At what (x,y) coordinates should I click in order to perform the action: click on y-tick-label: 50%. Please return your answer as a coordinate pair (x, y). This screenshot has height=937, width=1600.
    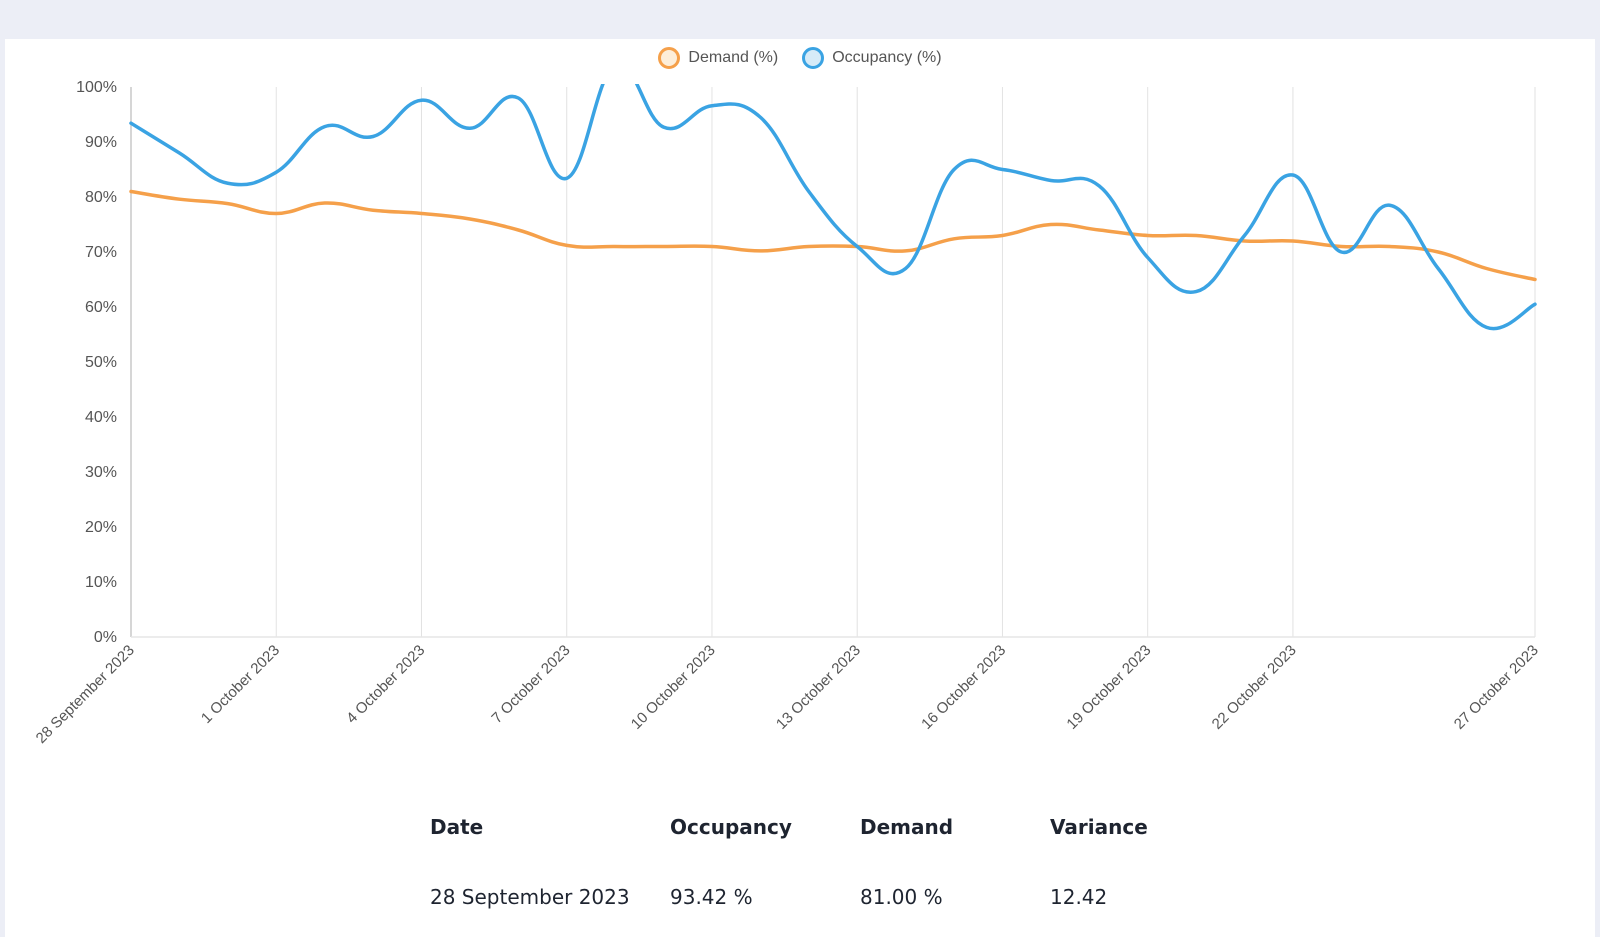
    Looking at the image, I should click on (101, 362).